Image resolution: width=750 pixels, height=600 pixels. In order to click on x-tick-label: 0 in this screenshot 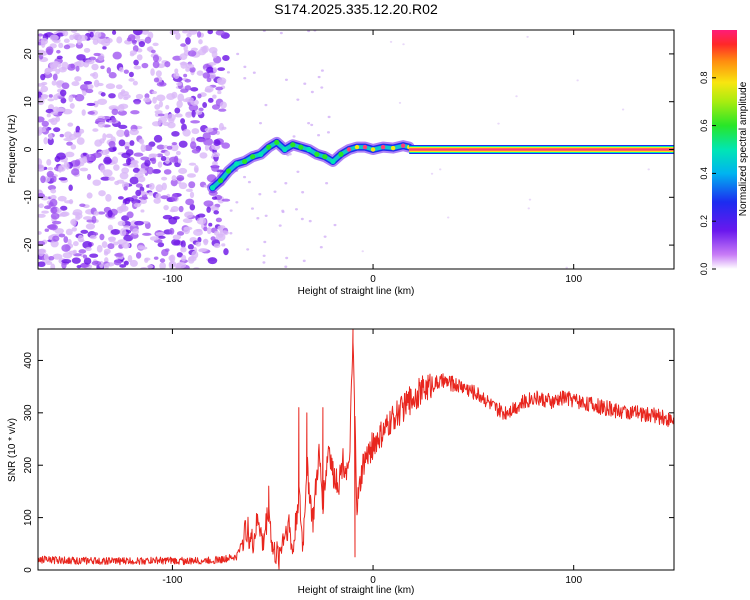, I will do `click(373, 279)`.